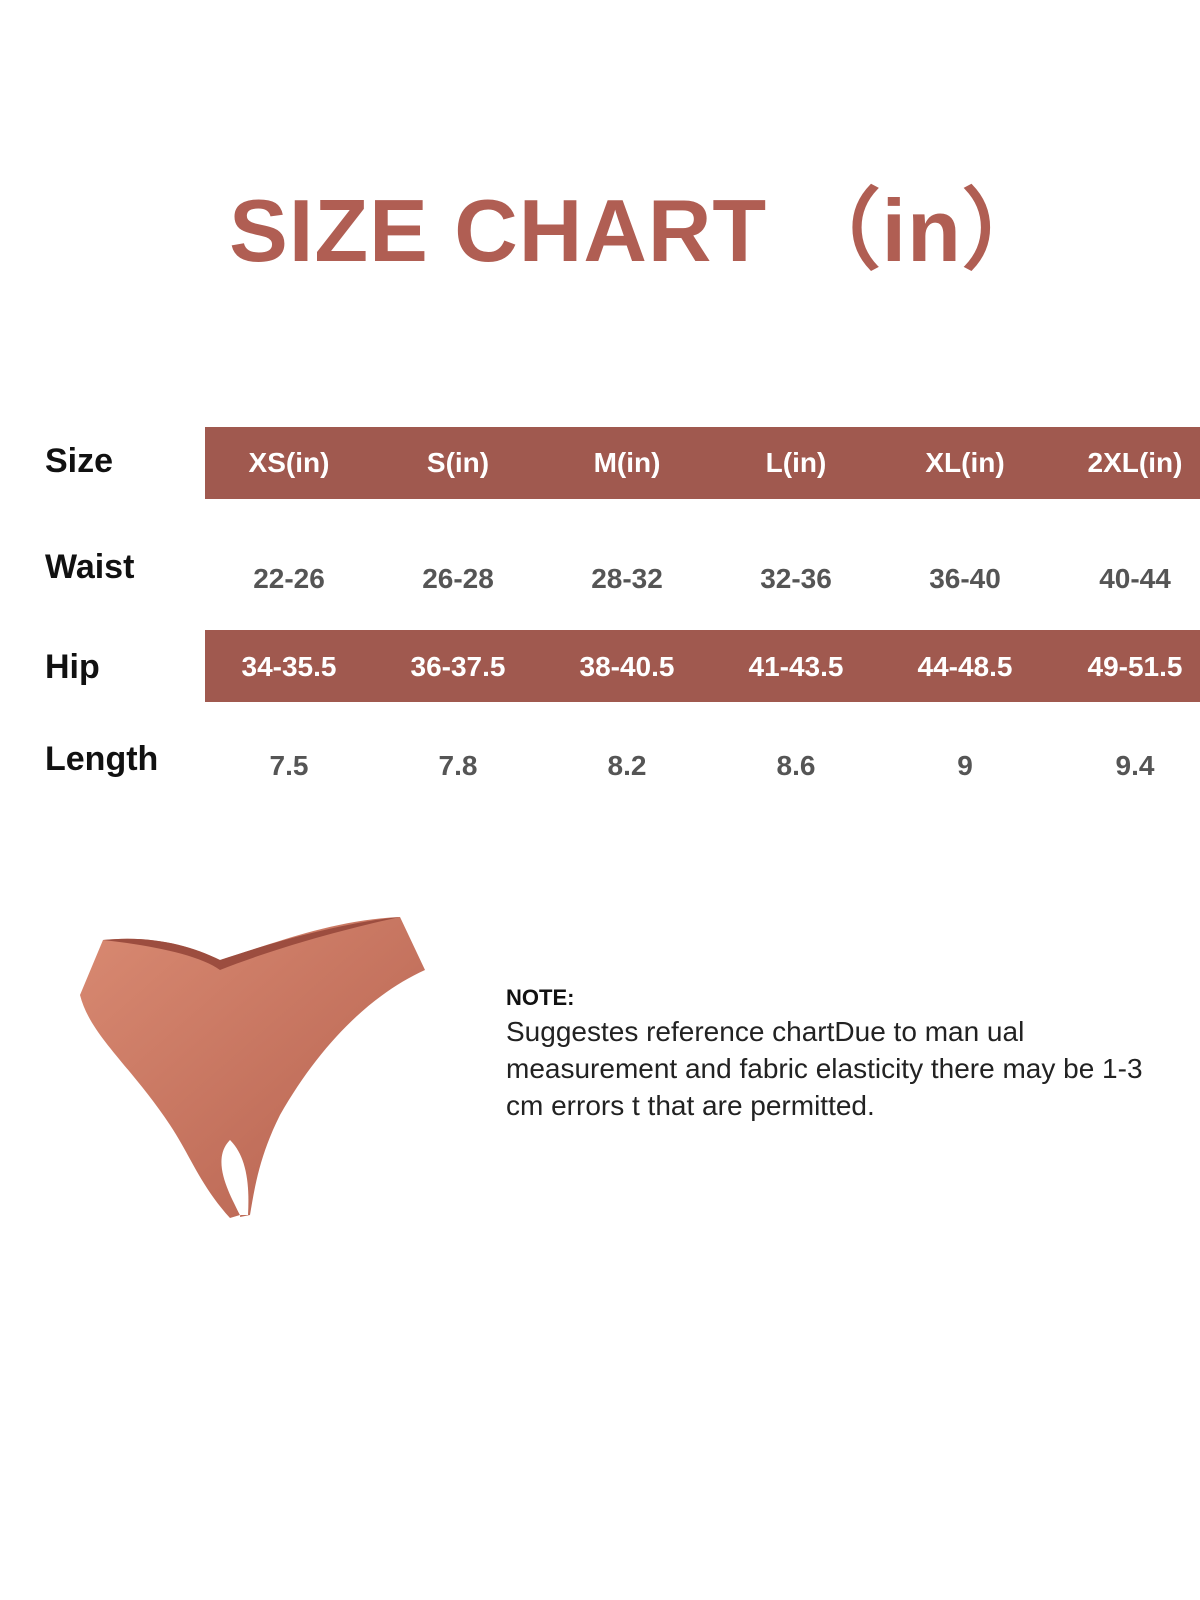 This screenshot has width=1200, height=1600. What do you see at coordinates (79, 461) in the screenshot?
I see `row-label-size: Size` at bounding box center [79, 461].